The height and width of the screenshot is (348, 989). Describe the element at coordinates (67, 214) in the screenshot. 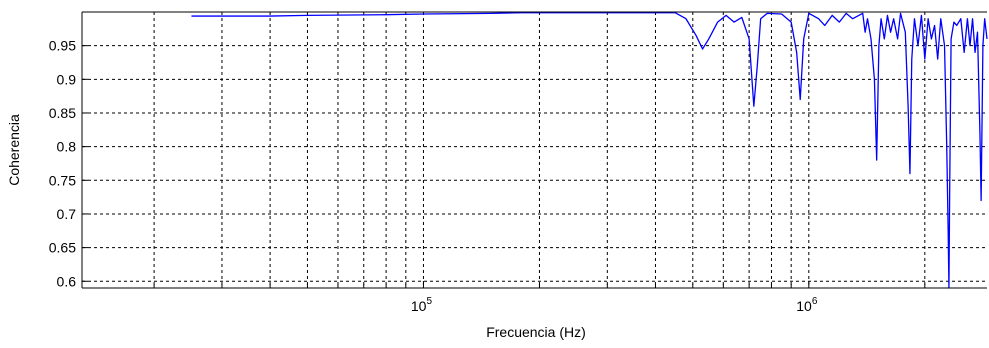

I see `y-tick-label: 0.7` at that location.